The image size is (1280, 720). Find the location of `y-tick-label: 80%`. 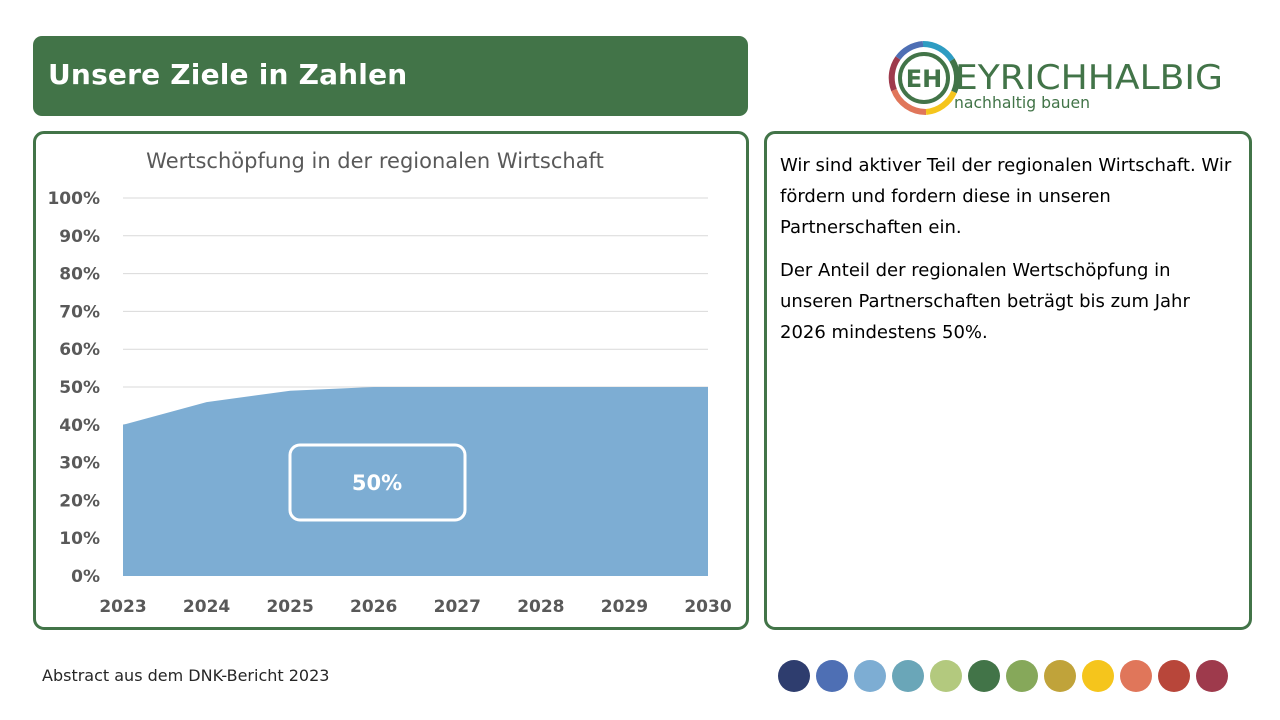

y-tick-label: 80% is located at coordinates (79, 275).